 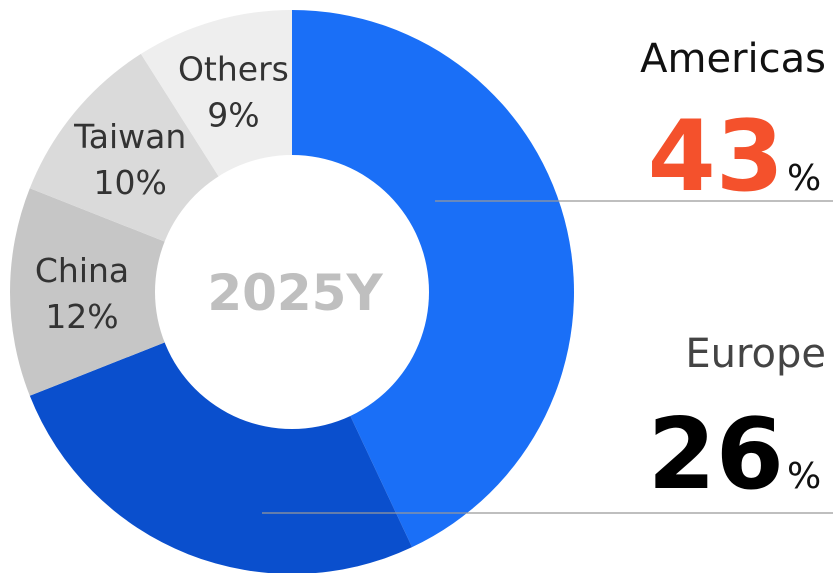 What do you see at coordinates (81, 316) in the screenshot?
I see `value-label: 12%` at bounding box center [81, 316].